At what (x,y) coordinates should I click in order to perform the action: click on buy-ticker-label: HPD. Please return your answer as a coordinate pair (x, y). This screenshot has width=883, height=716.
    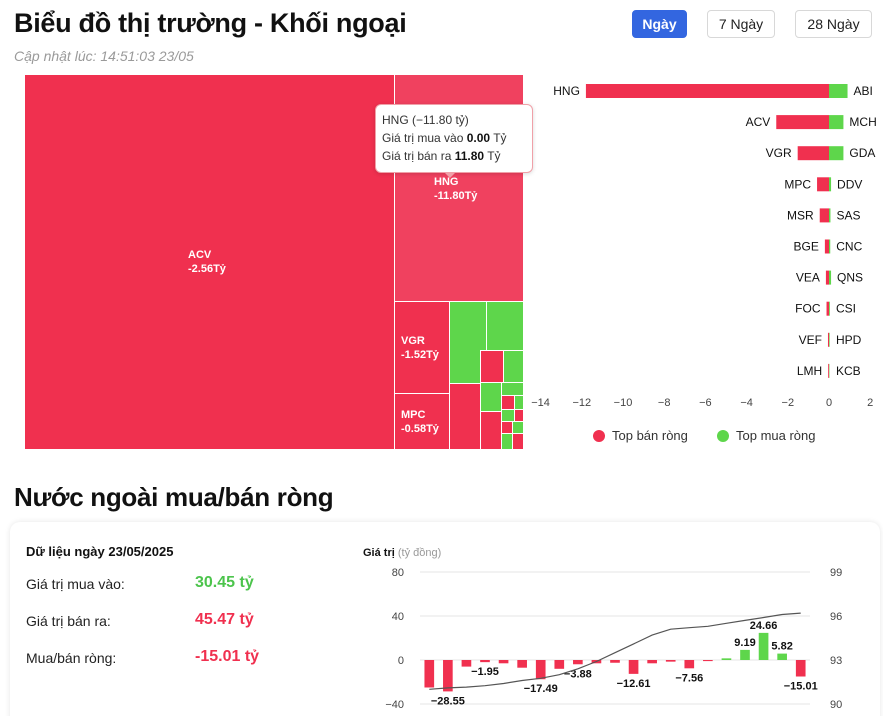
    Looking at the image, I should click on (849, 340).